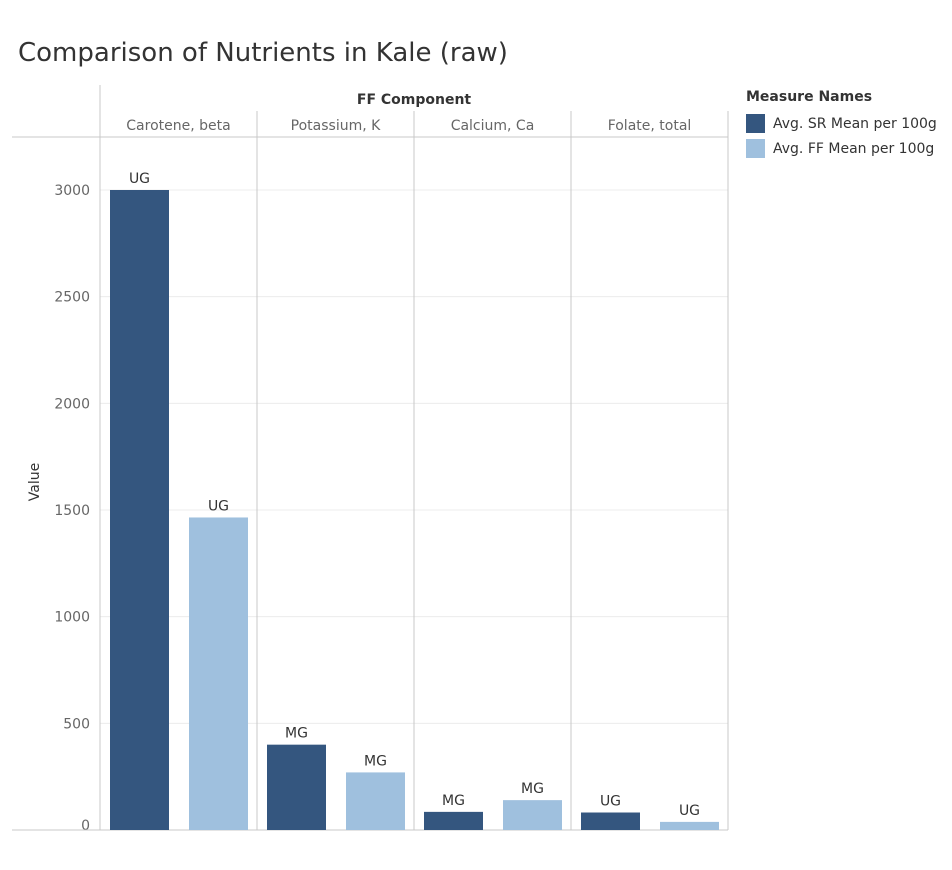 This screenshot has height=870, width=952. What do you see at coordinates (650, 126) in the screenshot?
I see `category-label: Folate, total` at bounding box center [650, 126].